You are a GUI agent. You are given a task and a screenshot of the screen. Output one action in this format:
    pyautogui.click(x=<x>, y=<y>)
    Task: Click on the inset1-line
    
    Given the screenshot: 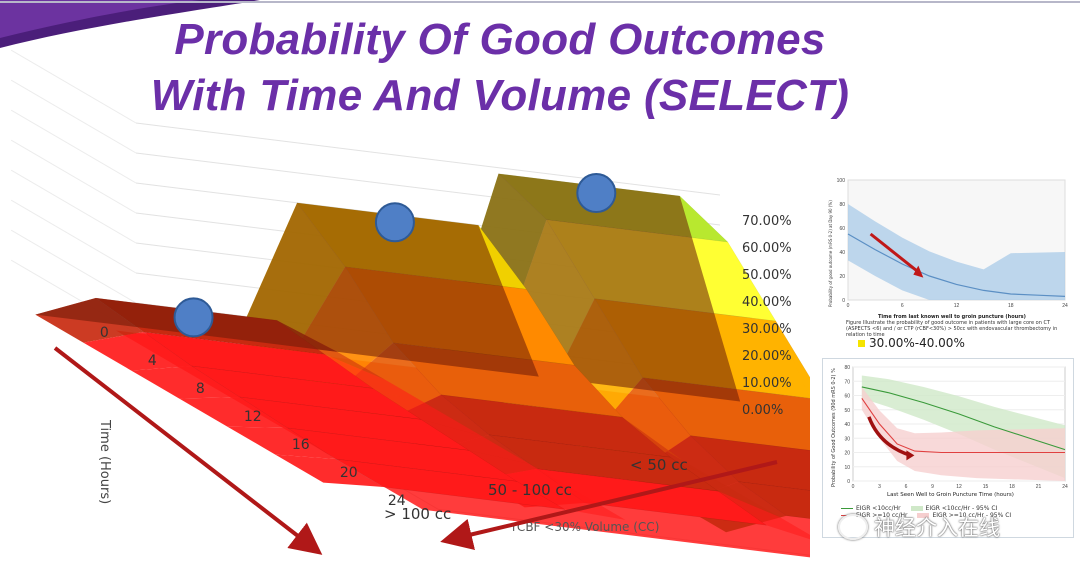 What is the action you would take?
    pyautogui.click(x=956, y=265)
    